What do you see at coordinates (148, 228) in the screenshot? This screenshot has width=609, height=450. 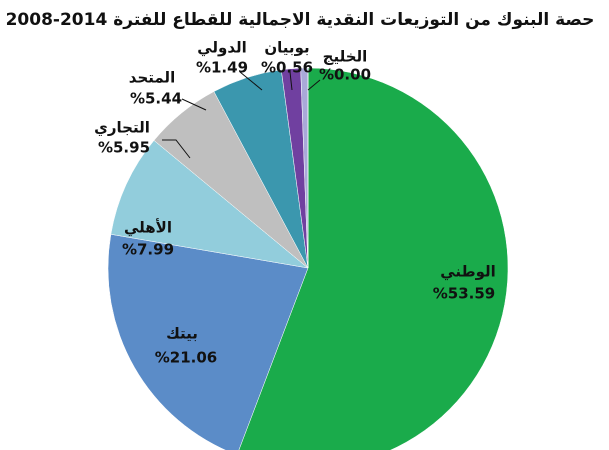 I see `slice-label: الأهلي` at bounding box center [148, 228].